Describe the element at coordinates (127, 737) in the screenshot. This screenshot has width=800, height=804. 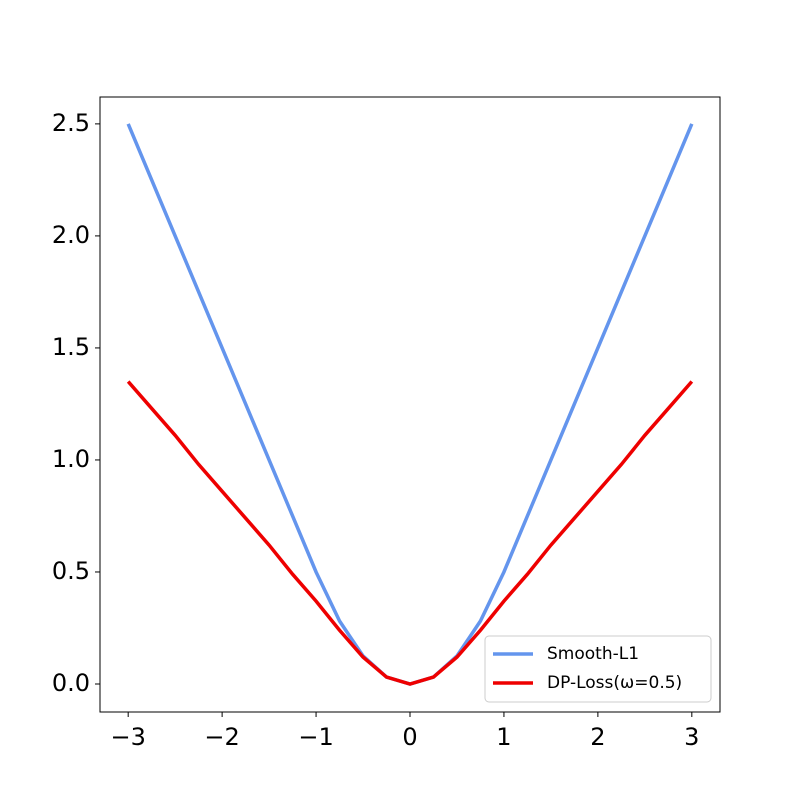
I see `x-tick-label: −3` at that location.